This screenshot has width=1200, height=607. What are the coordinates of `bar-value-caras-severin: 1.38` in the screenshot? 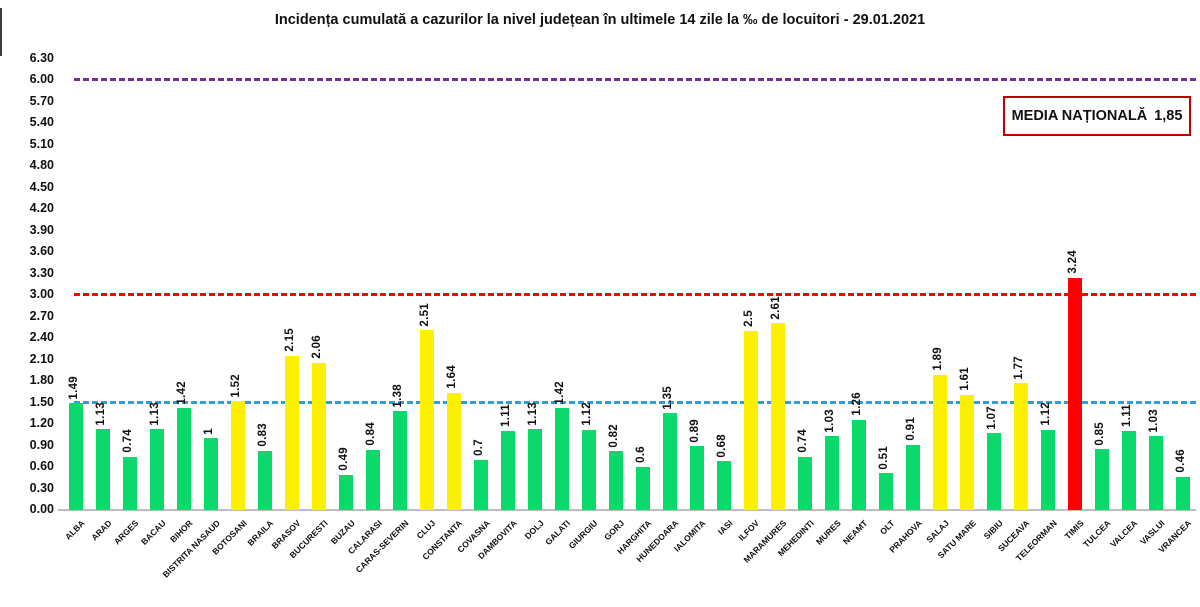 It's located at (397, 395).